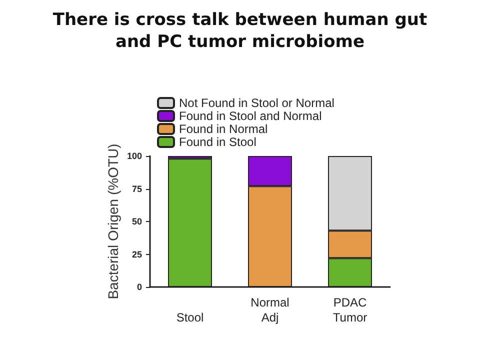  Describe the element at coordinates (223, 129) in the screenshot. I see `legend-label: Found in Normal` at that location.